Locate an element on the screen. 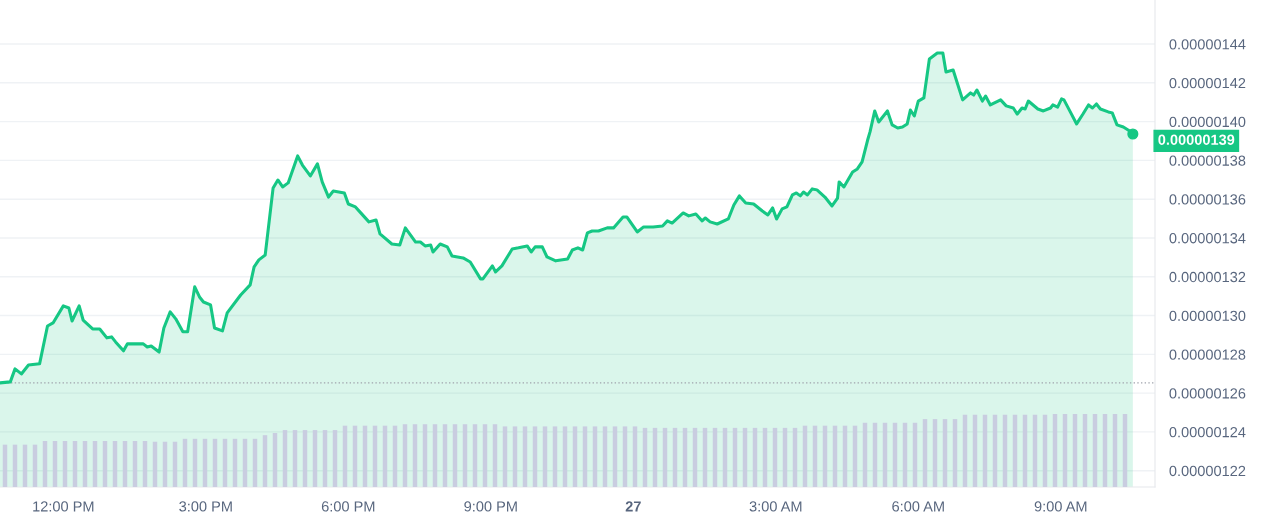 The width and height of the screenshot is (1265, 522). x-tick-label: 9:00 PM is located at coordinates (490, 506).